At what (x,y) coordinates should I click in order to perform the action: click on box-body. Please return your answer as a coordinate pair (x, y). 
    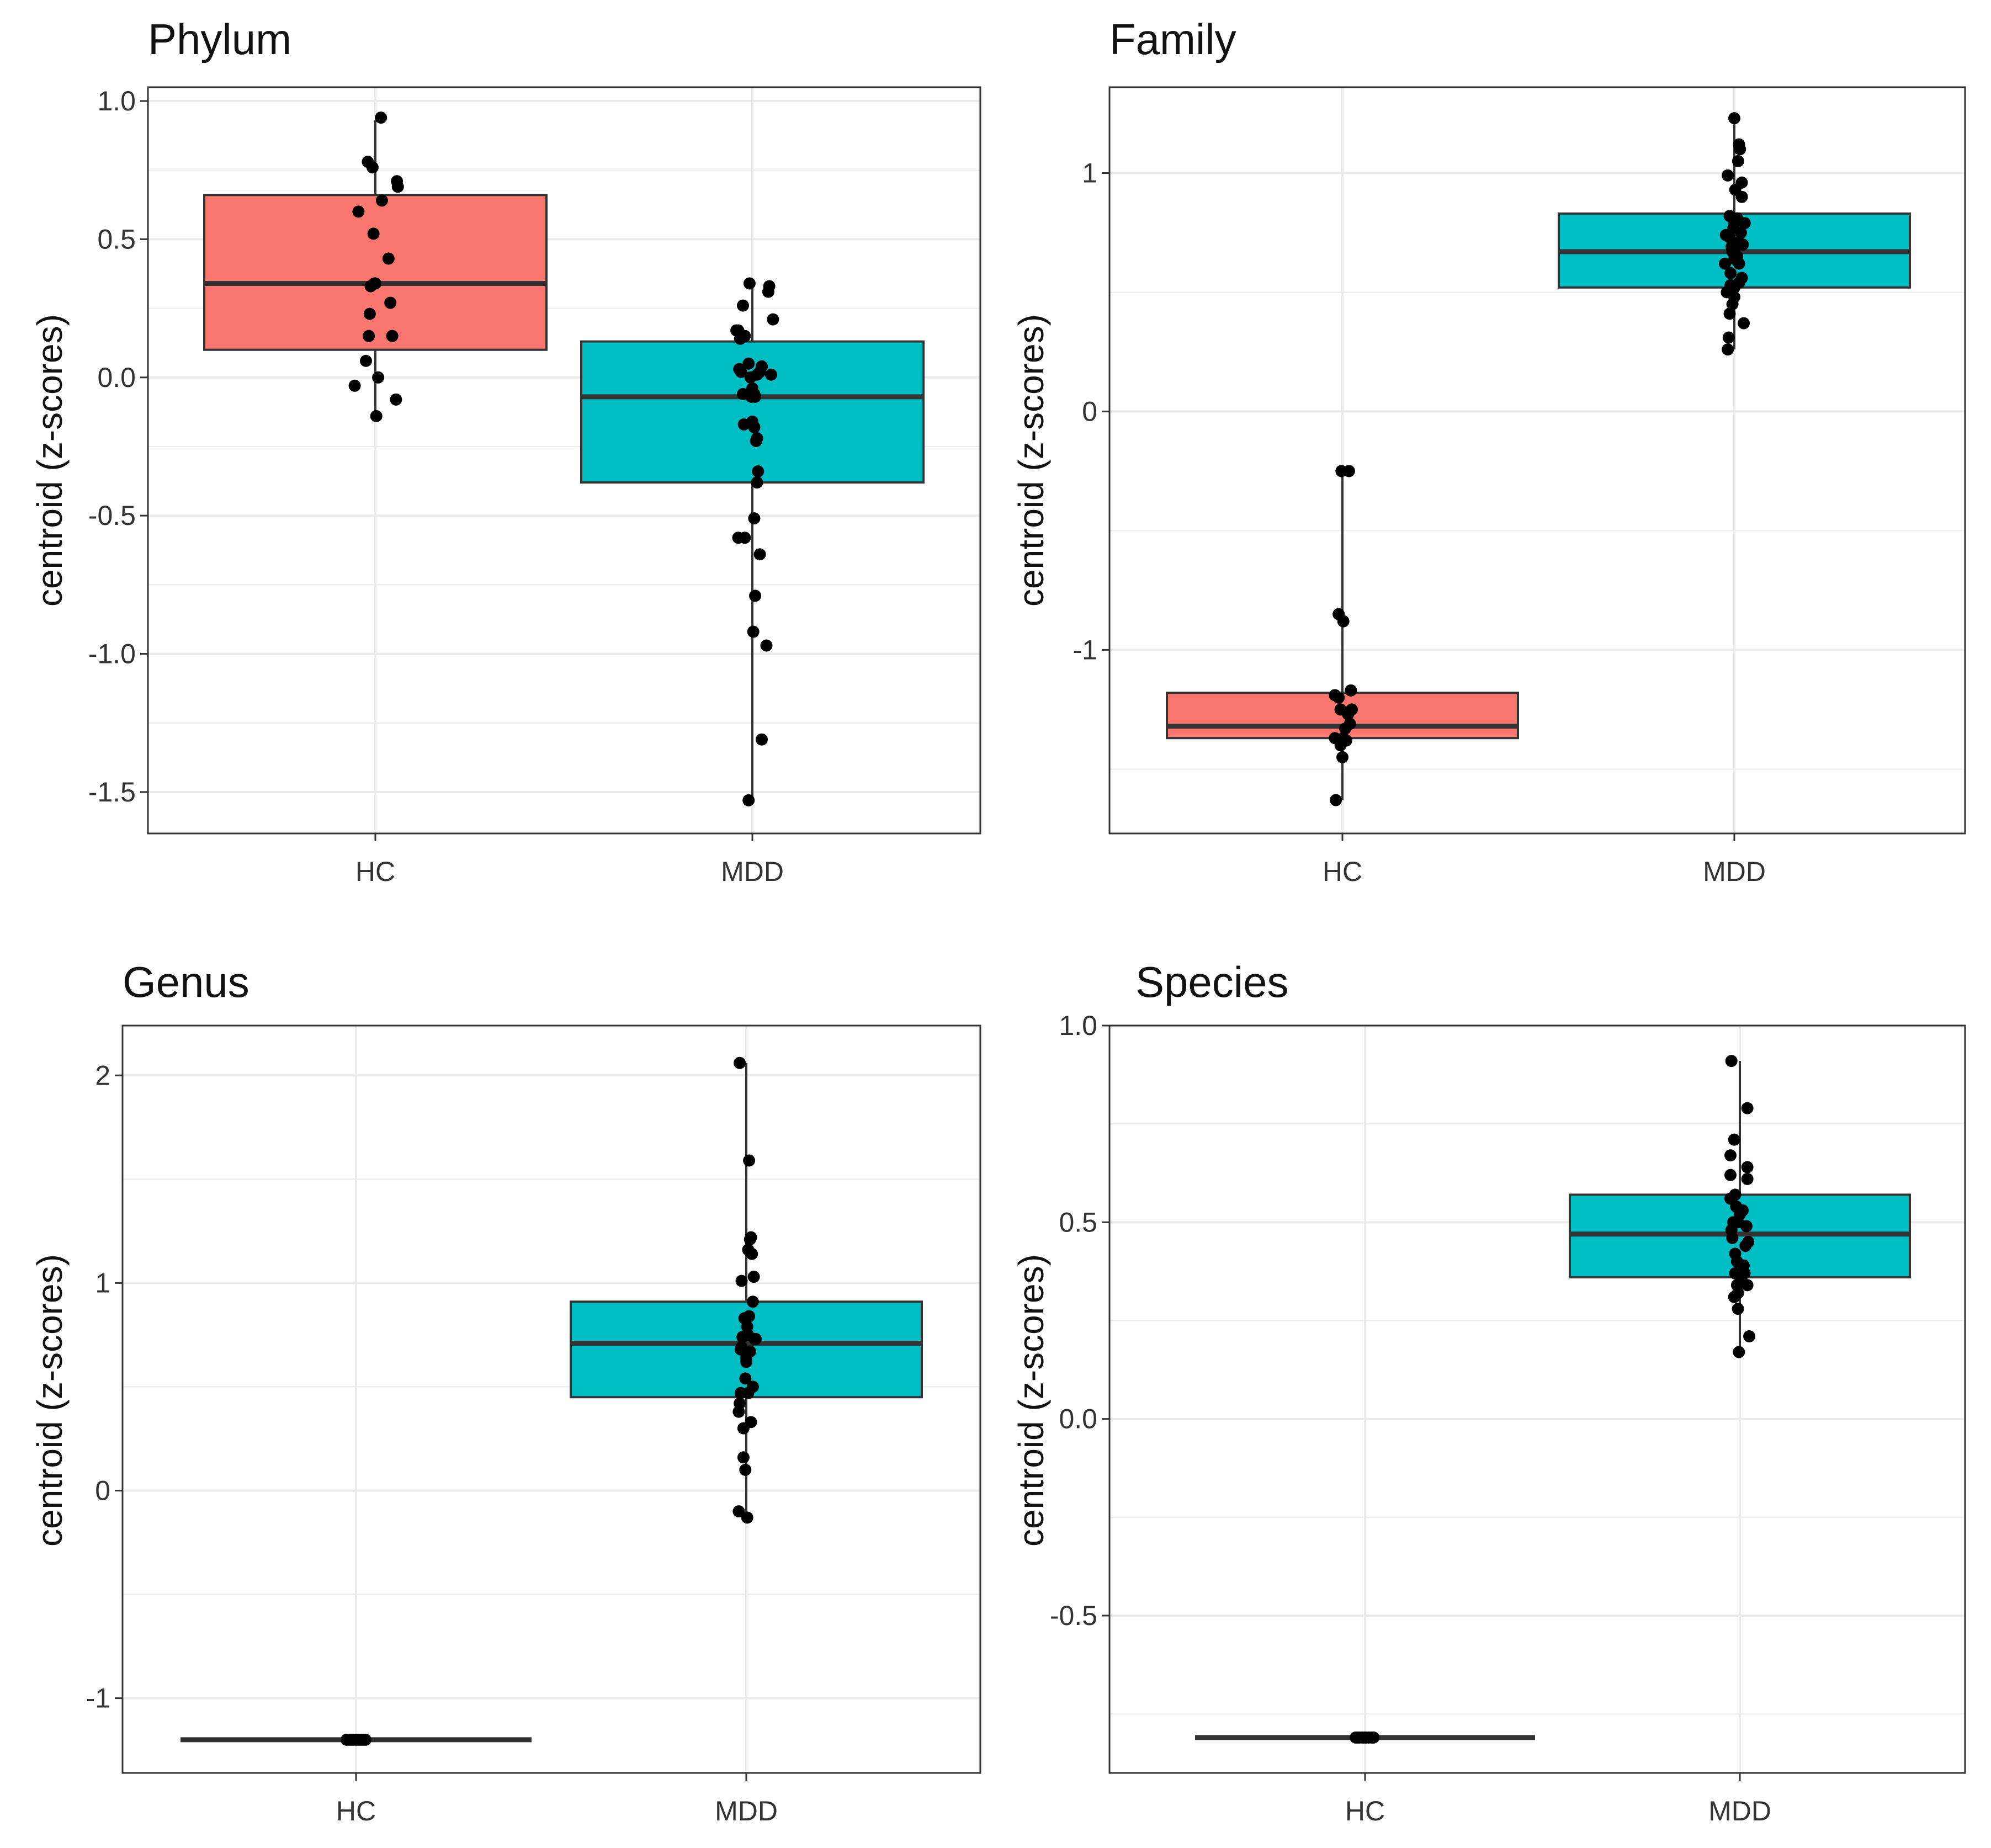
    Looking at the image, I should click on (375, 272).